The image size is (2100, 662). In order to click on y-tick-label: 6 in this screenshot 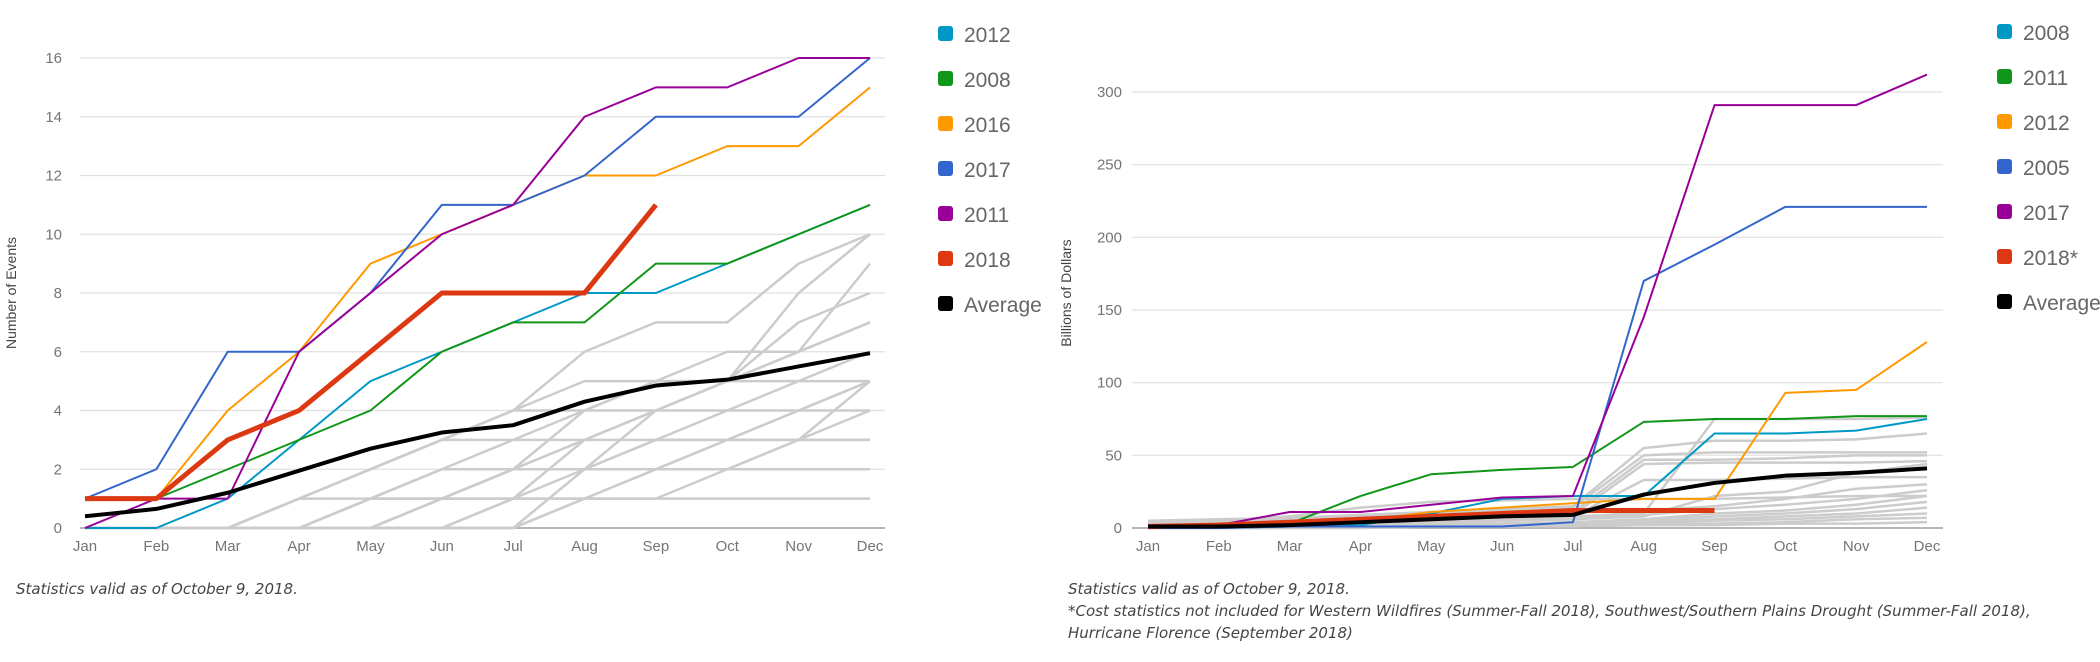, I will do `click(58, 352)`.